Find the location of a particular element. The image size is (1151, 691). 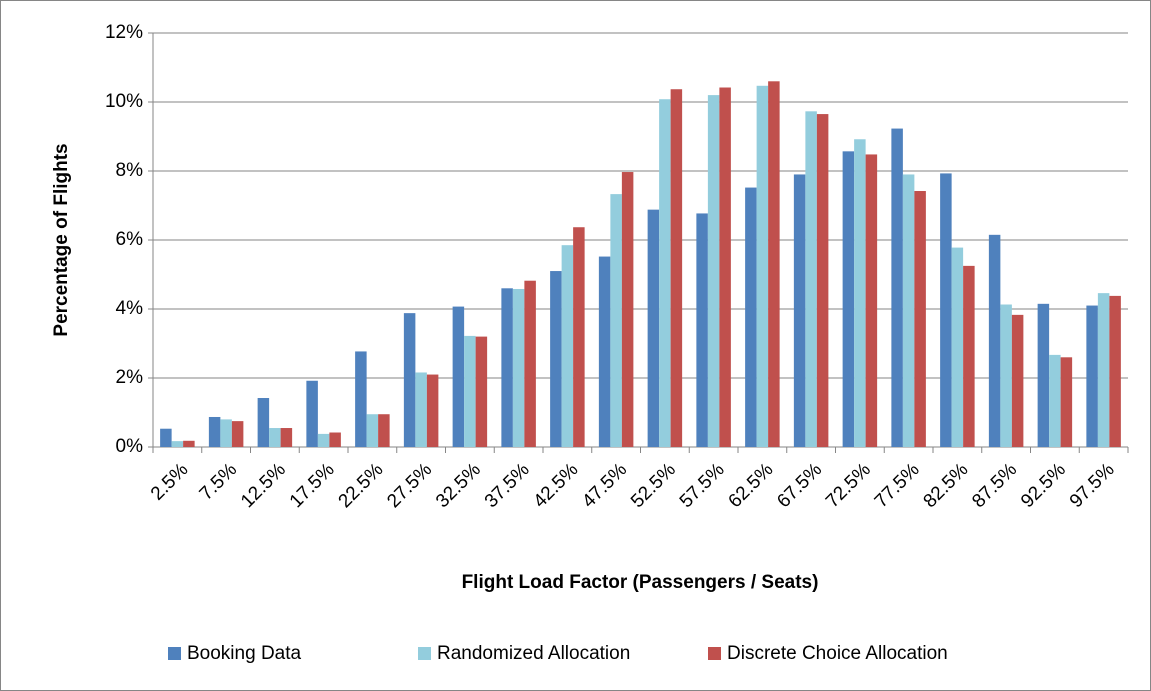

y-tick-label: 4% is located at coordinates (130, 308).